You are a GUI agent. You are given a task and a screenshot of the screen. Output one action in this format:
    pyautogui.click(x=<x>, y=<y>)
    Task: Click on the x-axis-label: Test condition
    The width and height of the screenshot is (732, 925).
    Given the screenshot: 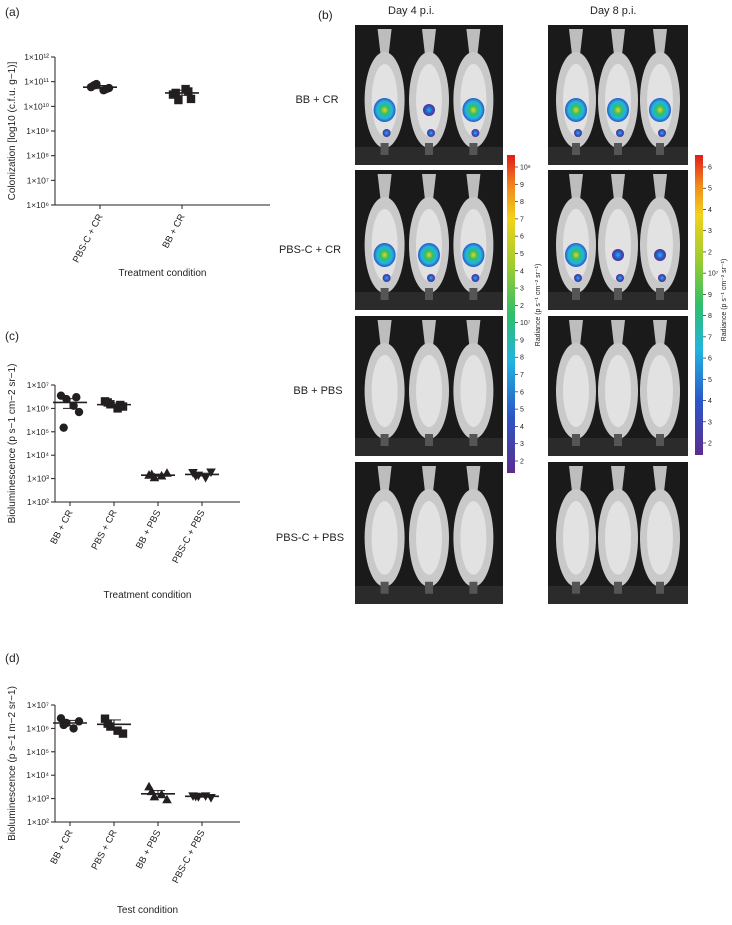 What is the action you would take?
    pyautogui.click(x=147, y=910)
    